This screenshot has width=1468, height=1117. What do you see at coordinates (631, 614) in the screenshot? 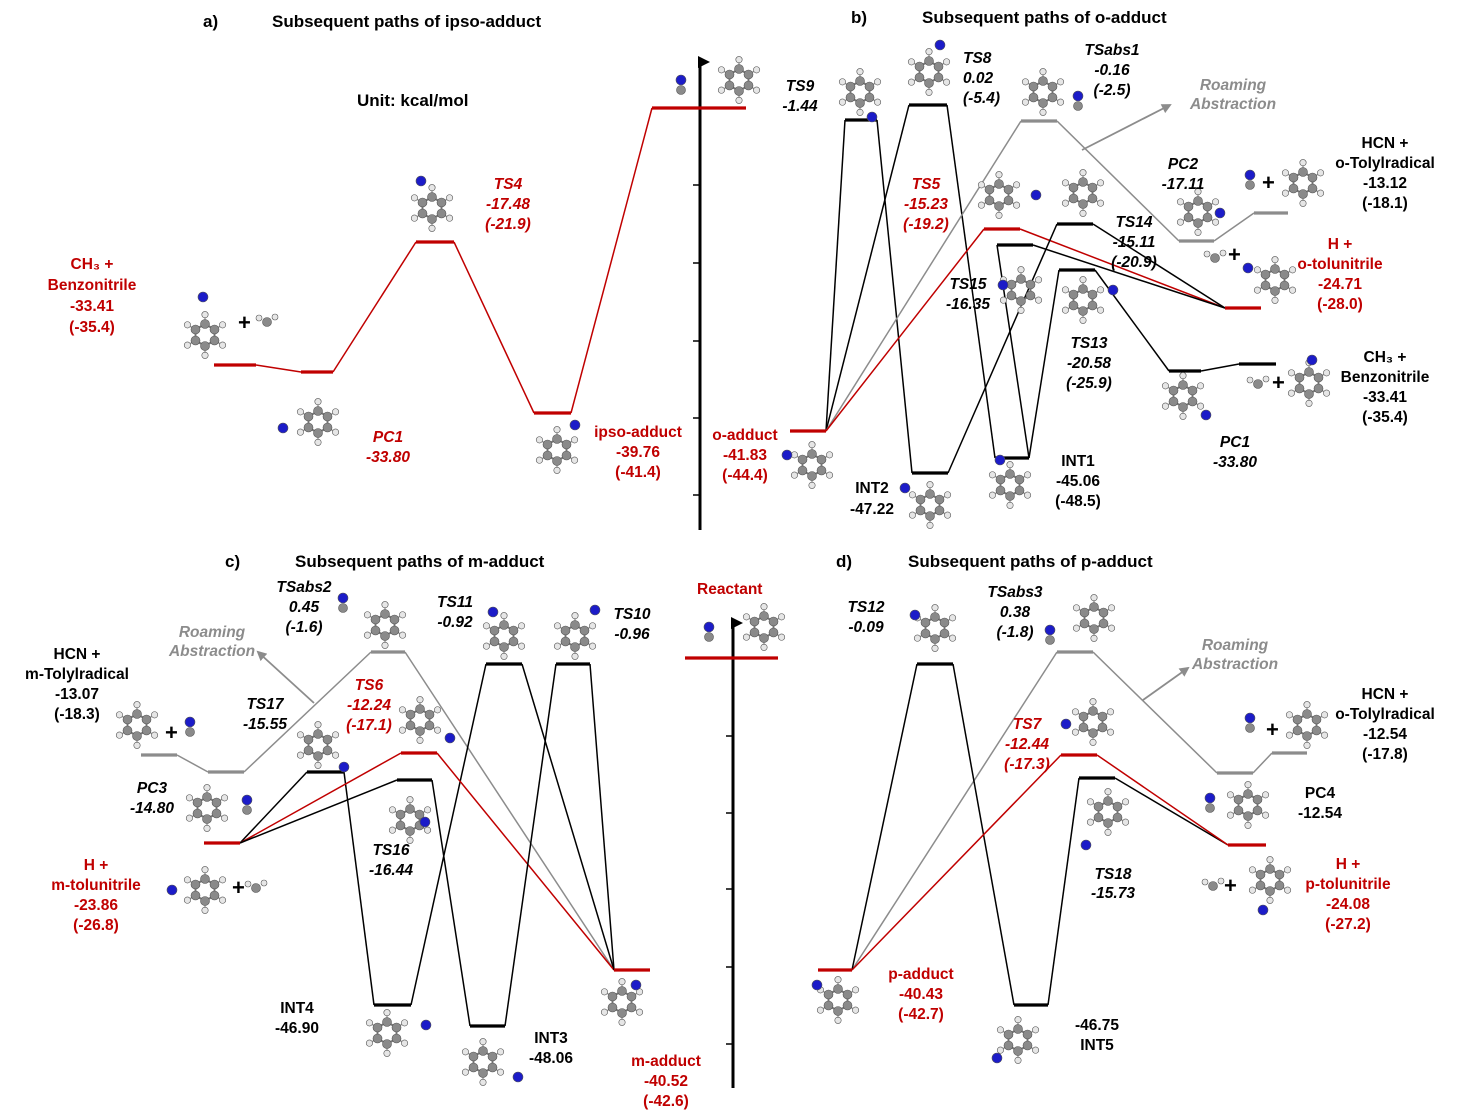
I see `c-ts10-label-line-0: TS10` at bounding box center [631, 614].